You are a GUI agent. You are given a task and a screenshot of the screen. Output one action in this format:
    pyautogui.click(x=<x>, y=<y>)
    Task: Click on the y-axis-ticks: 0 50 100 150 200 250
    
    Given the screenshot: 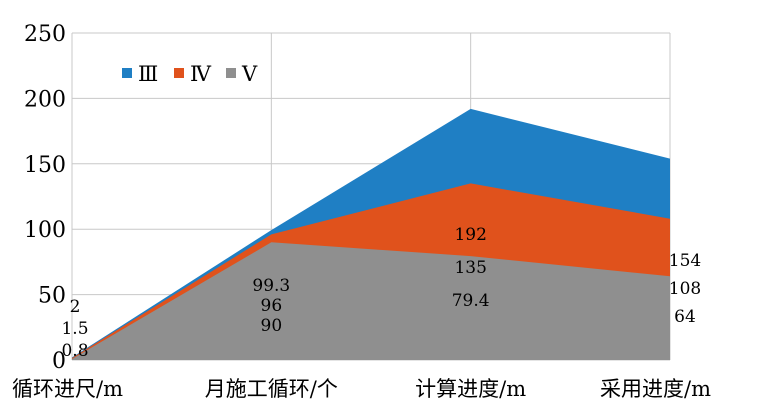 What is the action you would take?
    pyautogui.click(x=45, y=198)
    